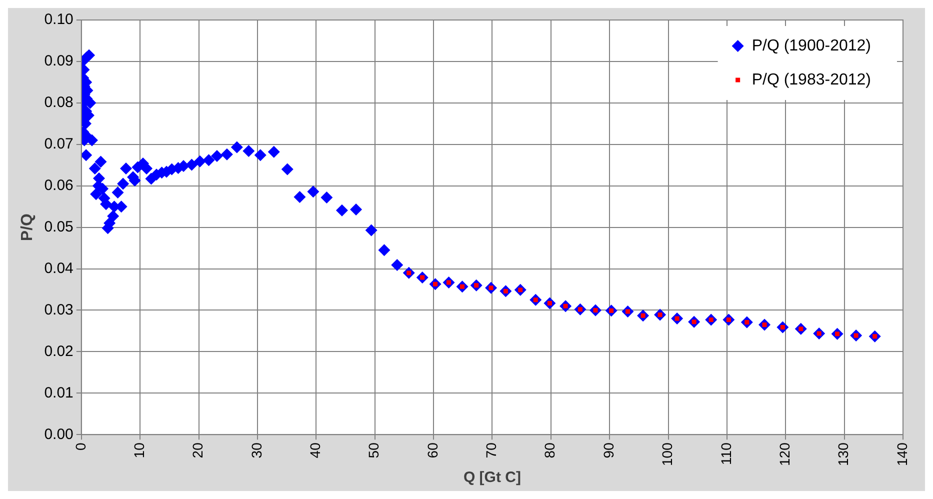 This screenshot has height=499, width=933. I want to click on y-axis-title: P/Q, so click(27, 228).